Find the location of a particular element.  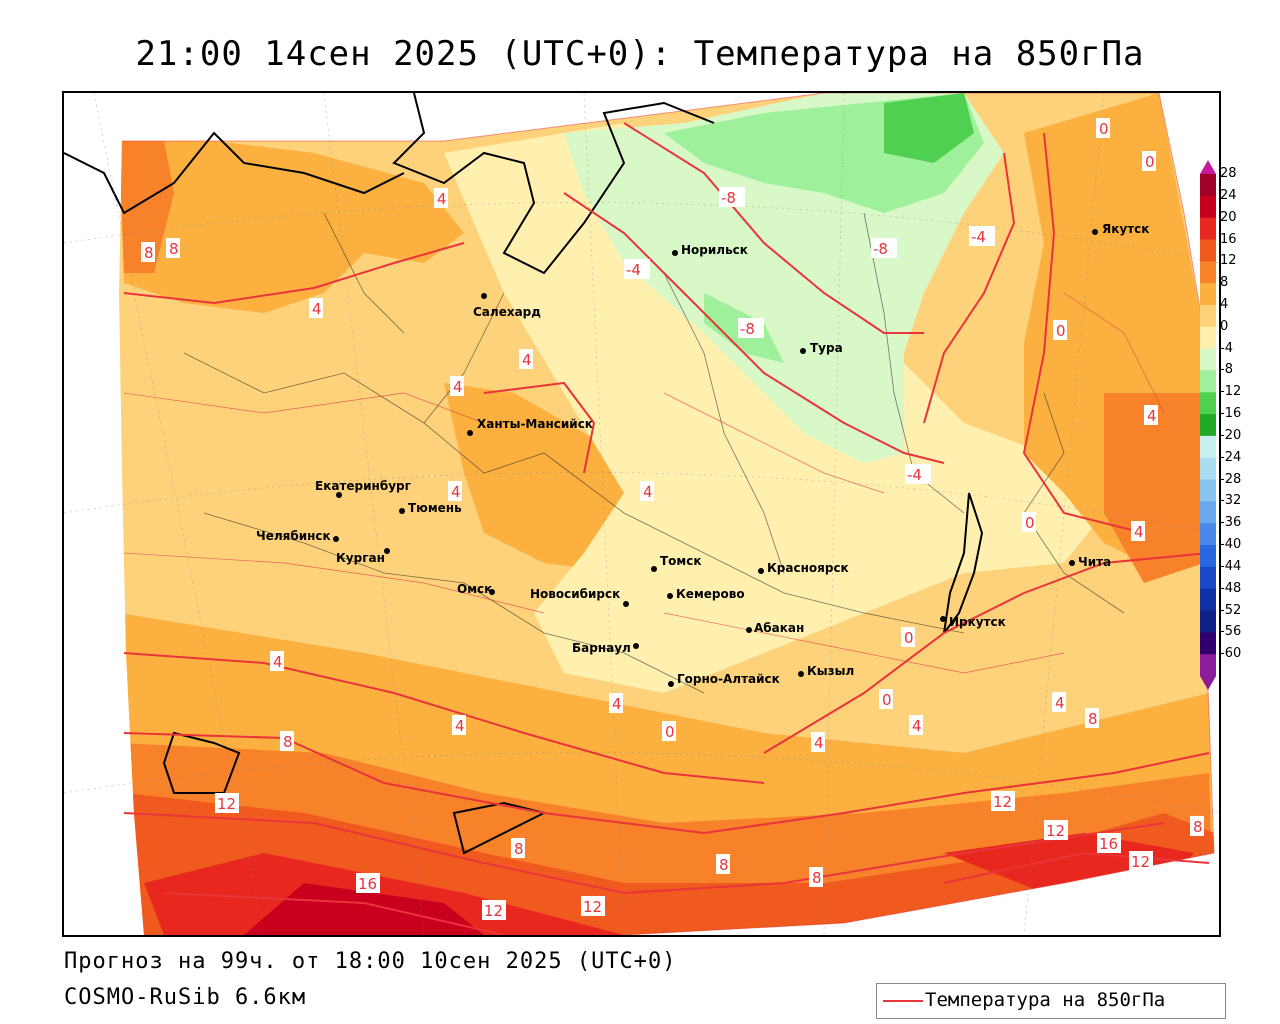

colorbar-tick-label: -12 is located at coordinates (1231, 392).